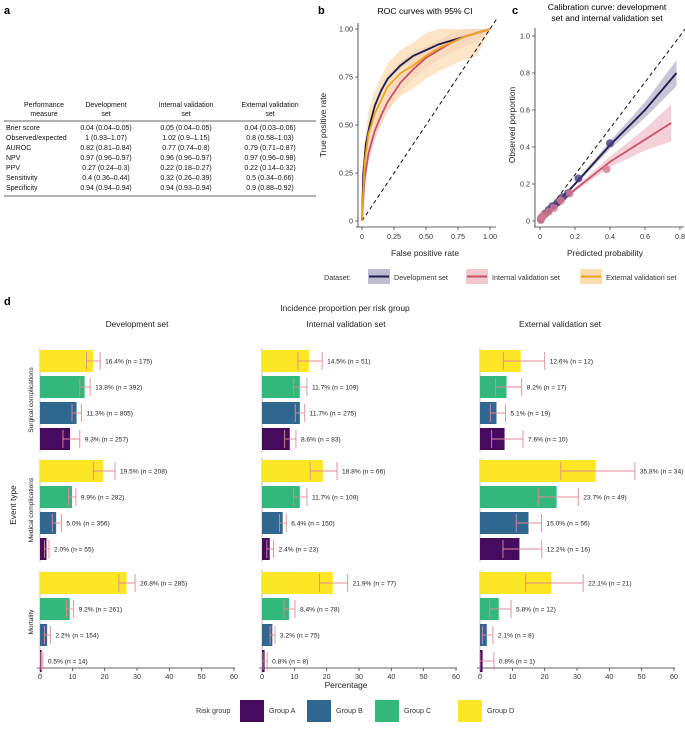 This screenshot has height=750, width=685. Describe the element at coordinates (106, 138) in the screenshot. I see `table-cell: 1 (0.93–1.07)` at that location.